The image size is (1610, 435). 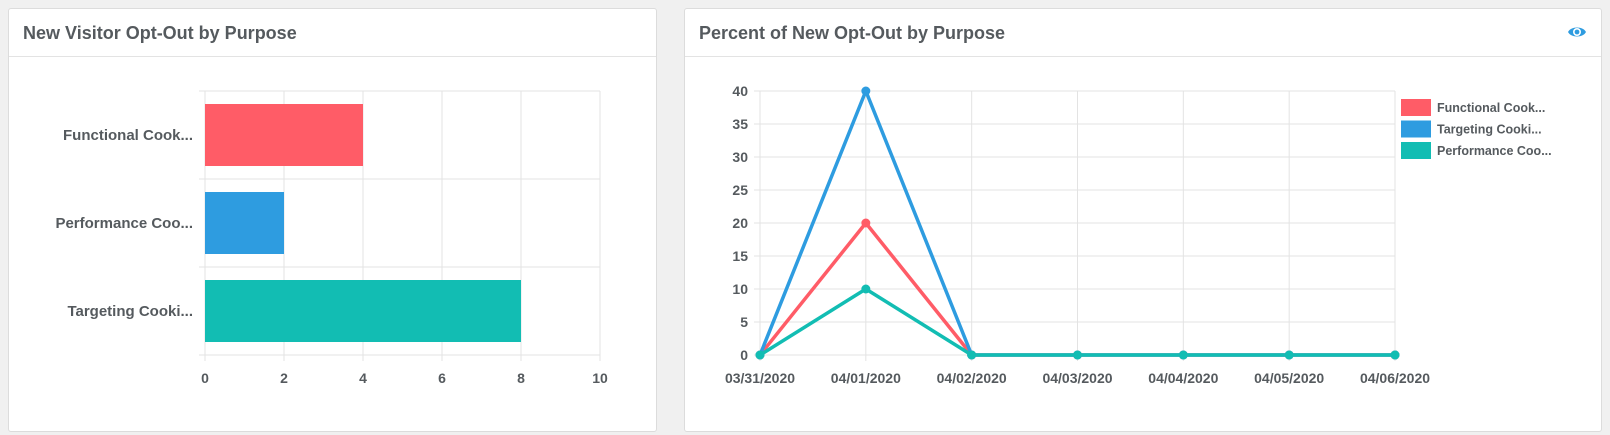 What do you see at coordinates (332, 33) in the screenshot?
I see `panel-header: New Visitor Opt-Out by Purpose` at bounding box center [332, 33].